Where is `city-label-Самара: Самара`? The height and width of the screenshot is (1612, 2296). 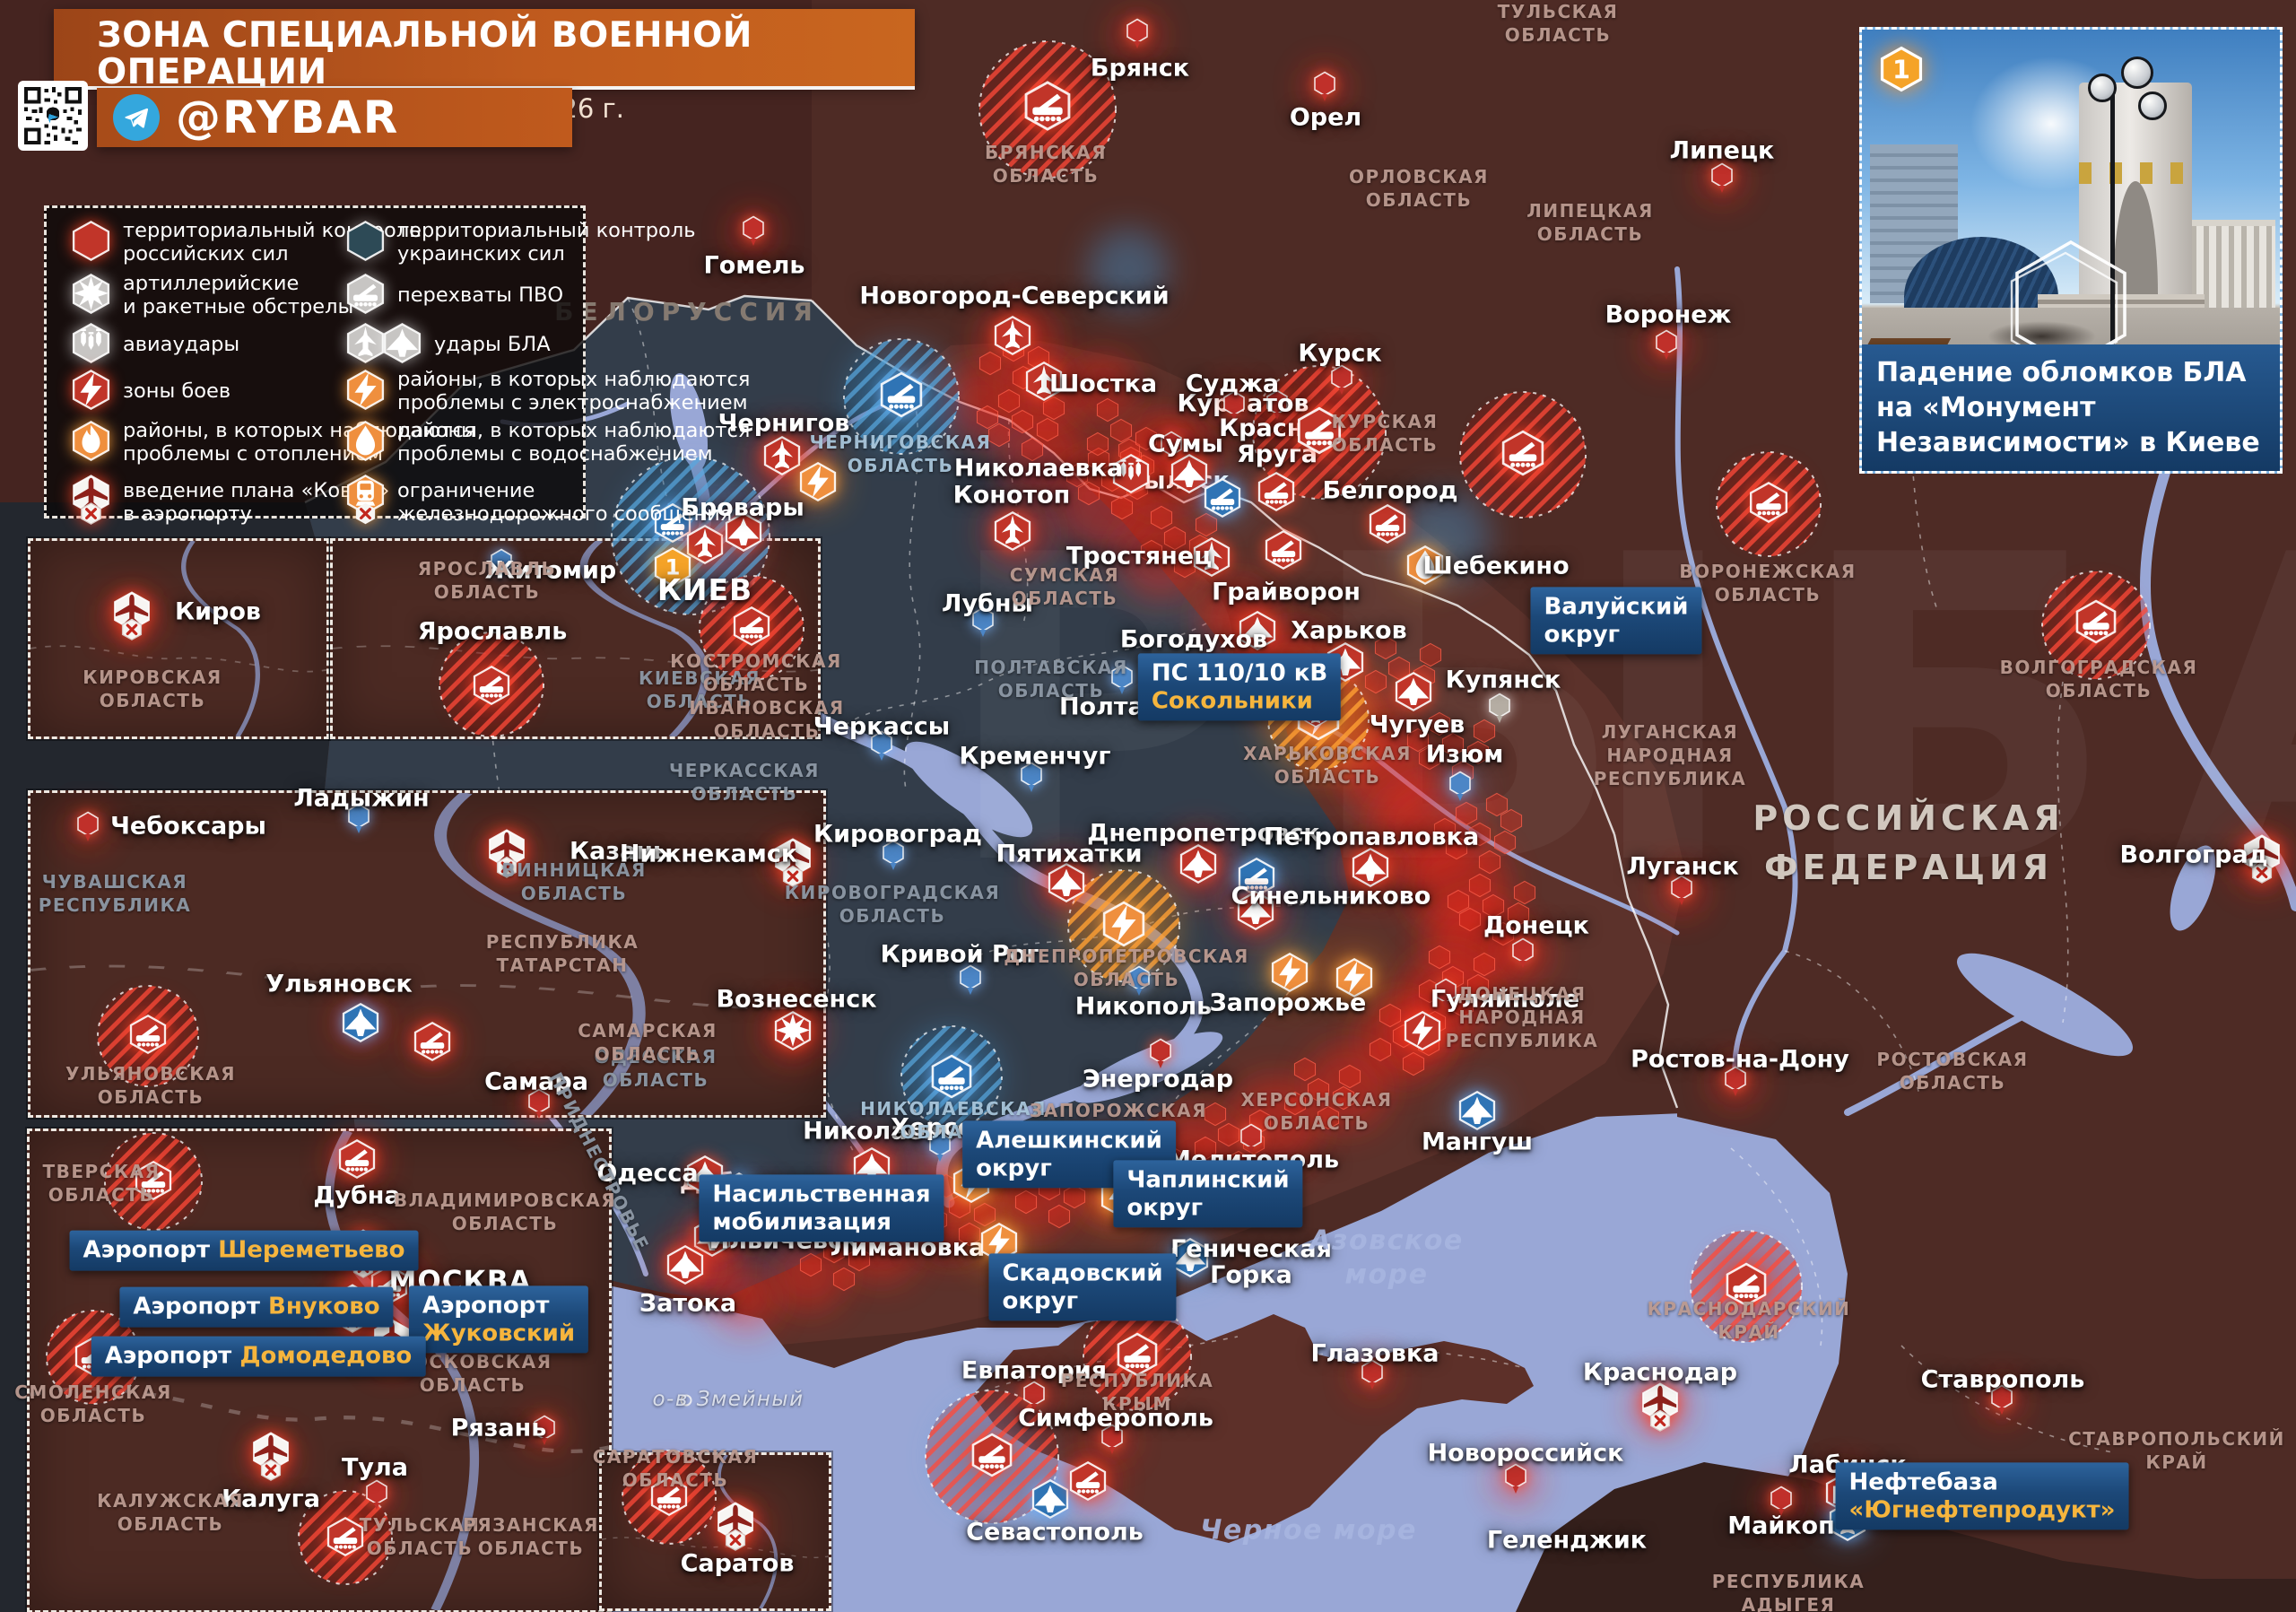
city-label-Самара: Самара is located at coordinates (536, 1081).